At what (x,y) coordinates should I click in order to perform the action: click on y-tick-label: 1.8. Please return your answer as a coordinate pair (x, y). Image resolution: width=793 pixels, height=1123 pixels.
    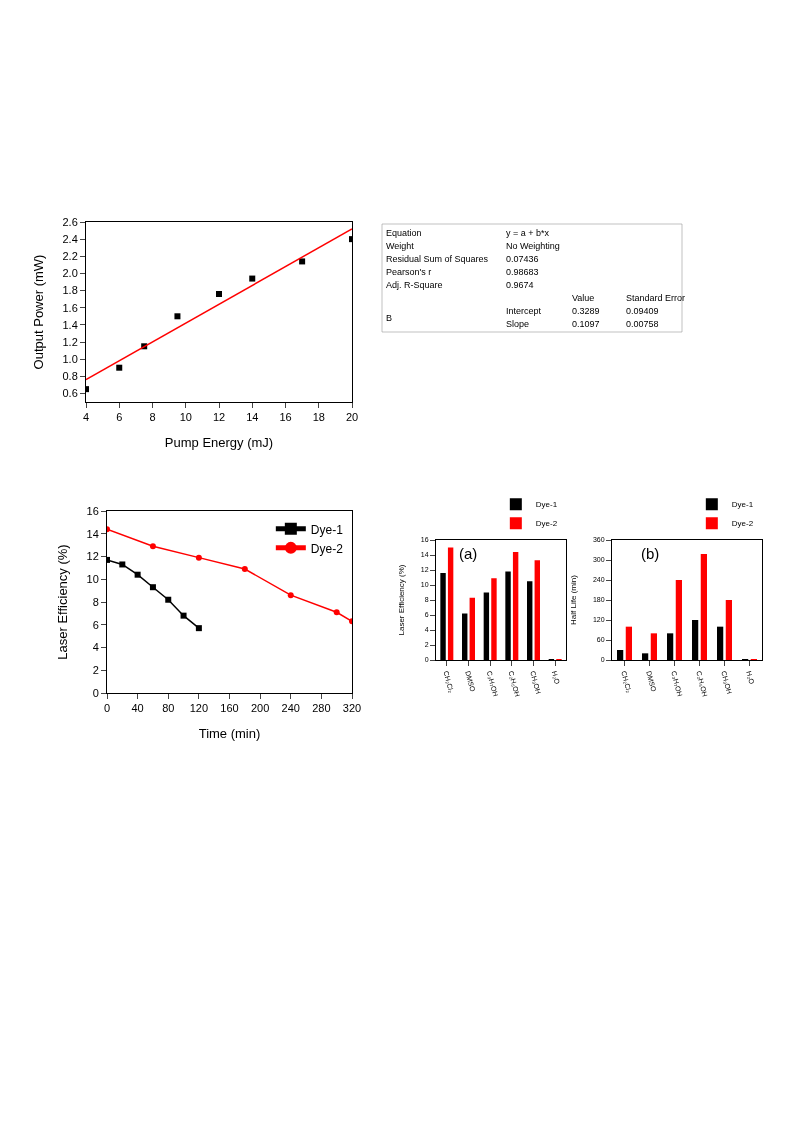
    Looking at the image, I should click on (70, 290).